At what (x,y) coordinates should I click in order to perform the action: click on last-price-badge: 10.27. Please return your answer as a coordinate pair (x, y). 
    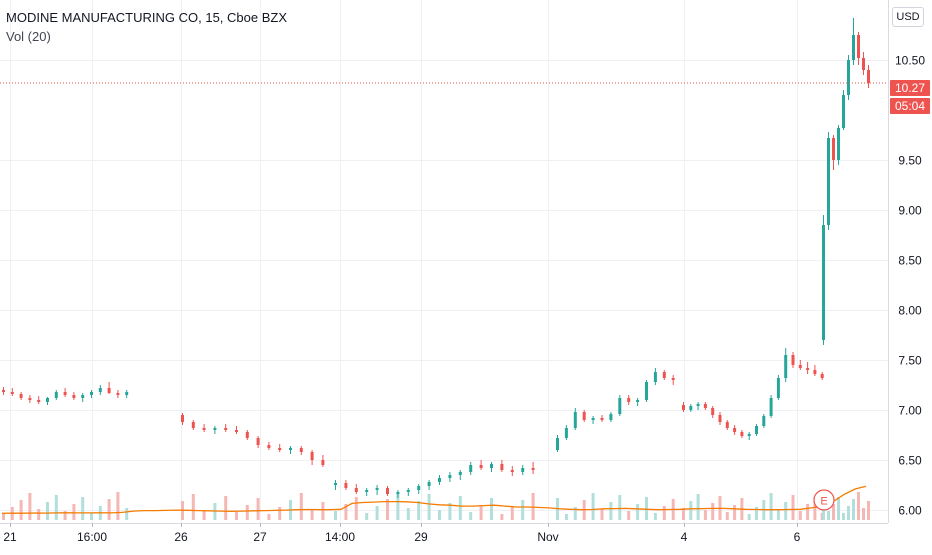
    Looking at the image, I should click on (910, 88).